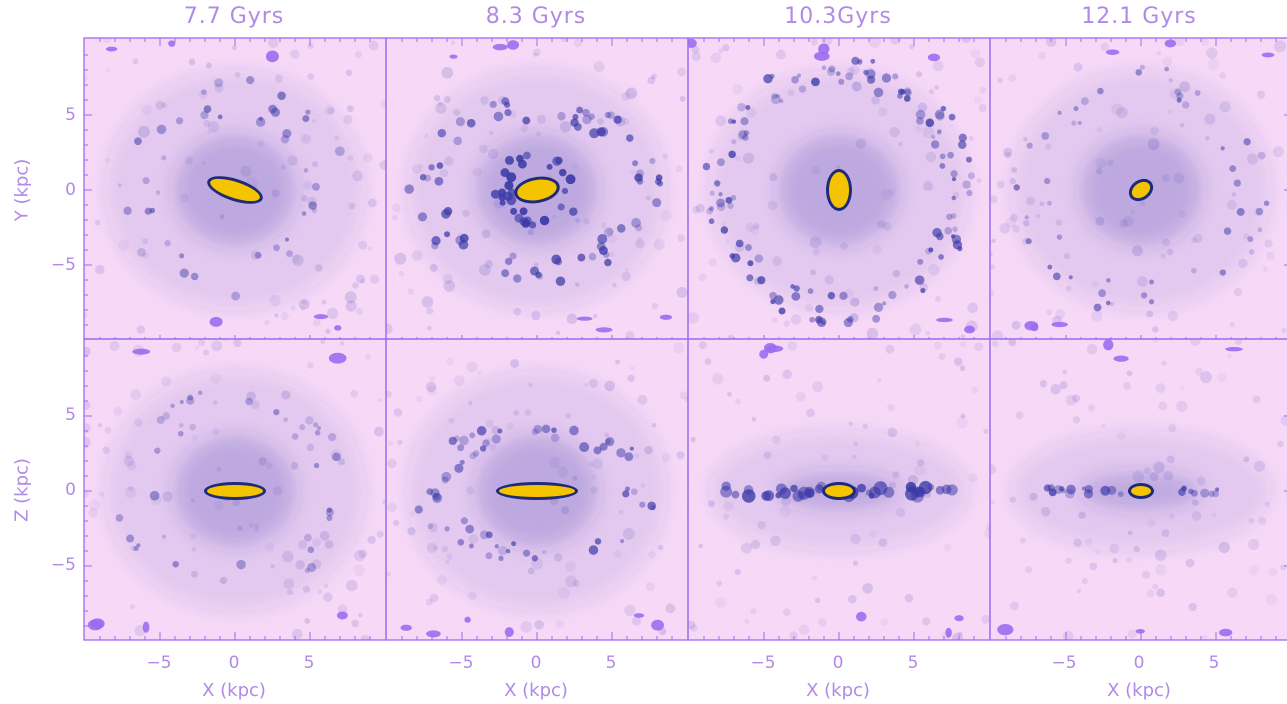 This screenshot has height=704, width=1287. What do you see at coordinates (1214, 663) in the screenshot?
I see `x-tick-4-5: 5` at bounding box center [1214, 663].